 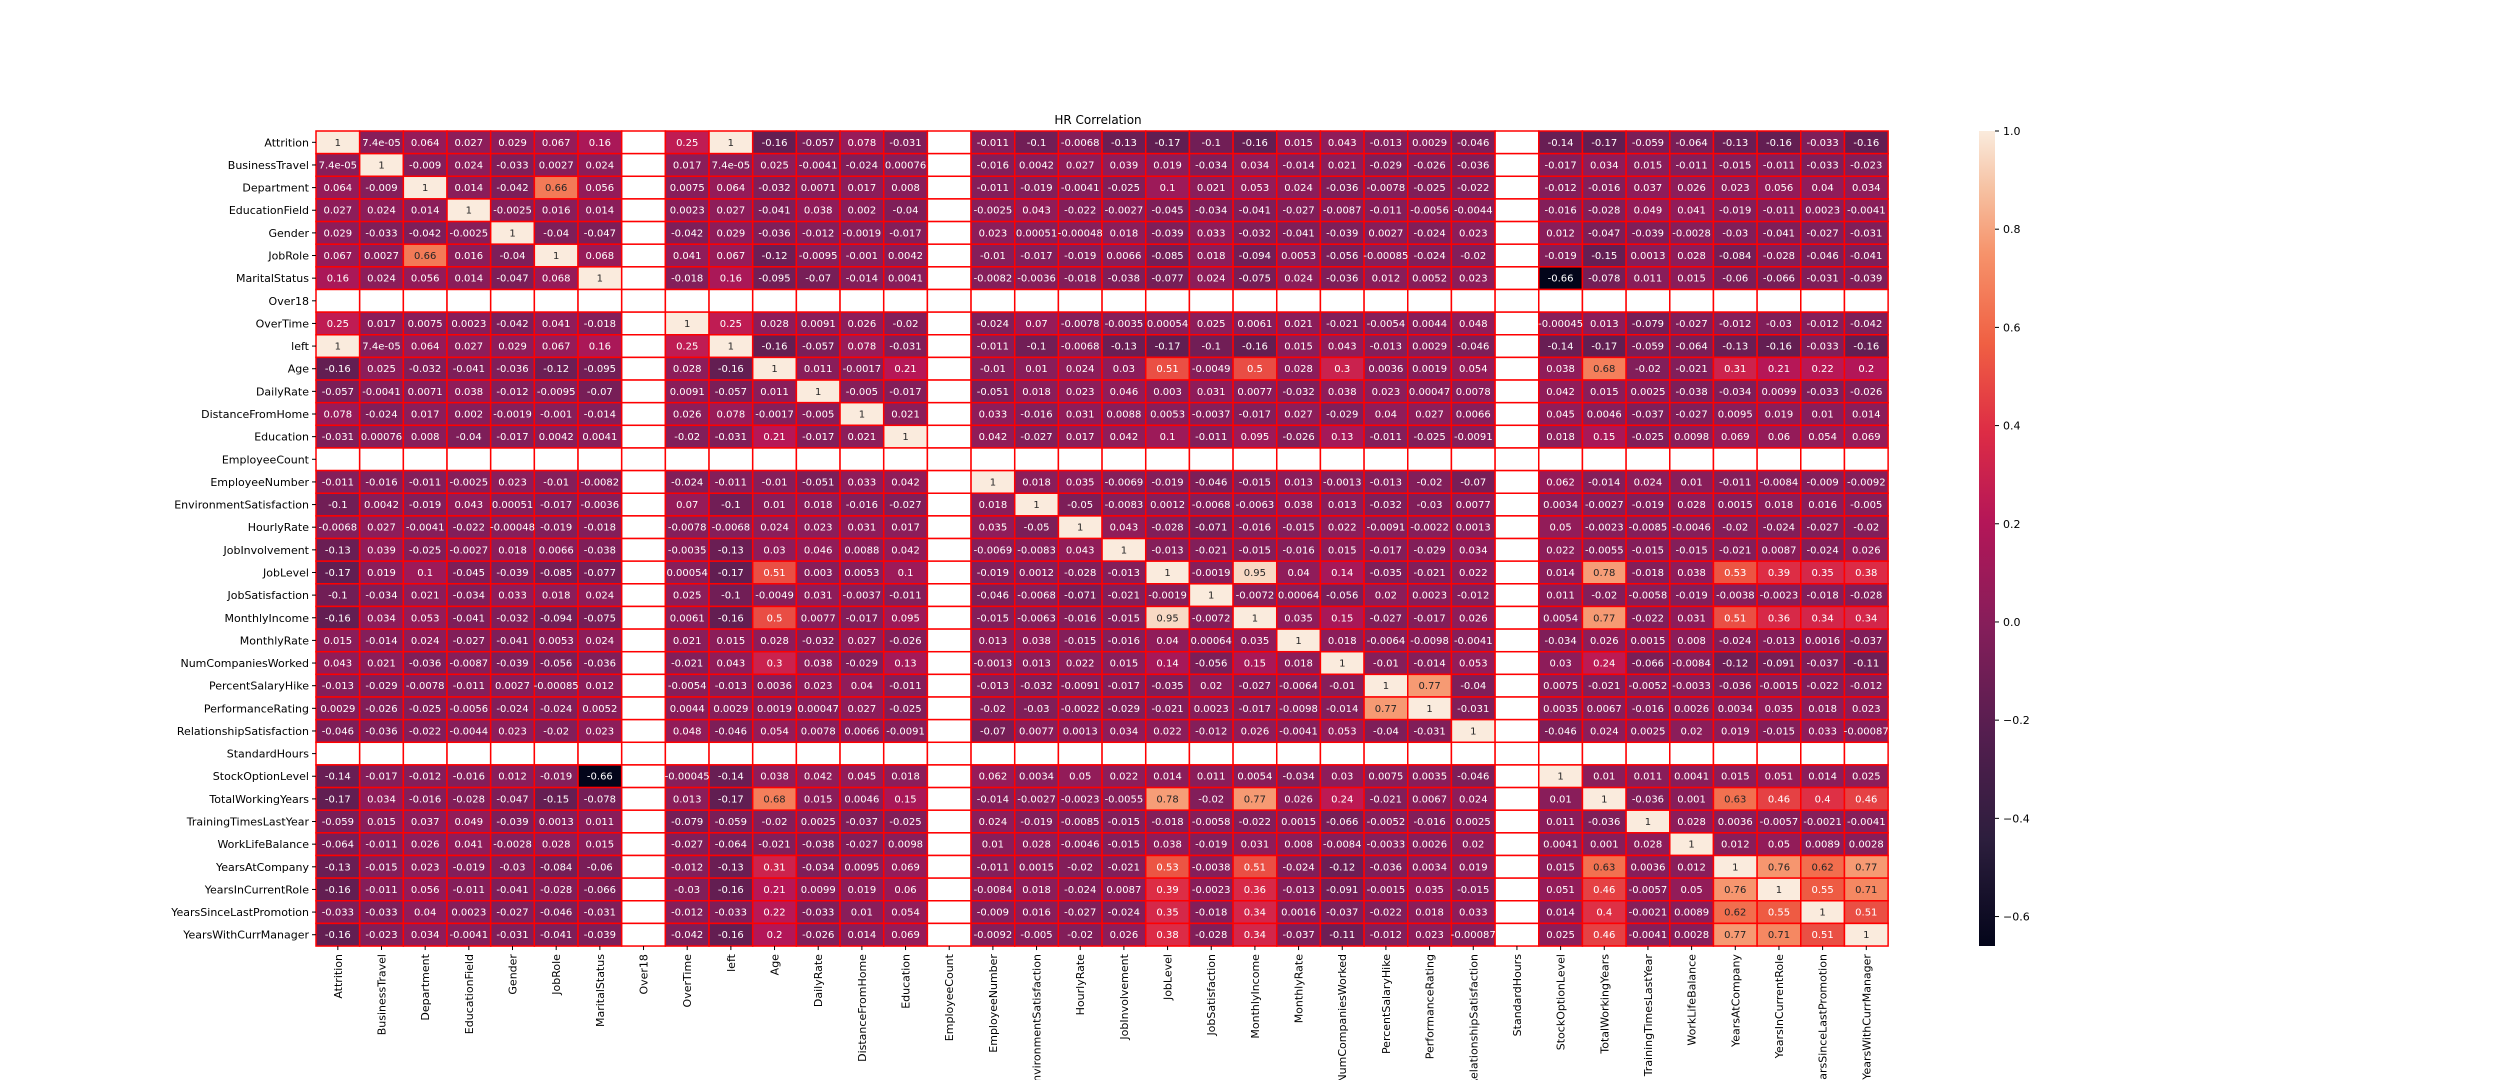 What do you see at coordinates (1124, 867) in the screenshot?
I see `cell-annotation: -0.021` at bounding box center [1124, 867].